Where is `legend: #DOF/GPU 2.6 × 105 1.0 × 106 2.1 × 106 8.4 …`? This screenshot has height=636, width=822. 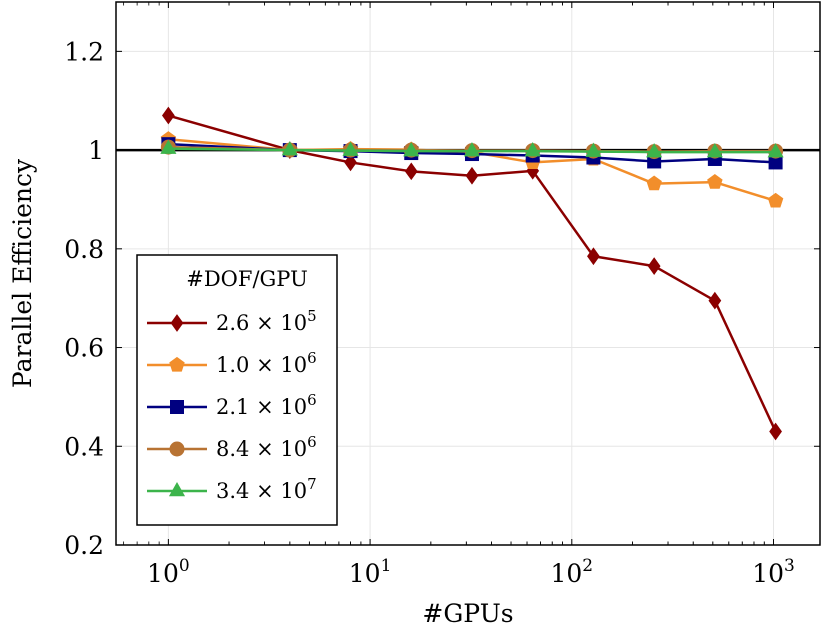
legend: #DOF/GPU 2.6 × 105 1.0 × 106 2.1 × 106 8.4 … is located at coordinates (237, 390).